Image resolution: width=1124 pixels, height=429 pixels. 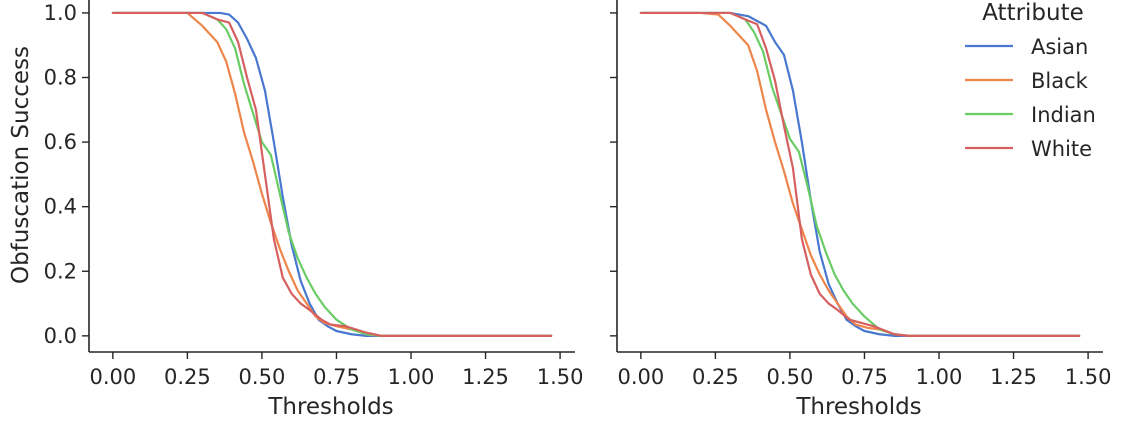 What do you see at coordinates (411, 377) in the screenshot?
I see `left-x-tick-label: 1.00` at bounding box center [411, 377].